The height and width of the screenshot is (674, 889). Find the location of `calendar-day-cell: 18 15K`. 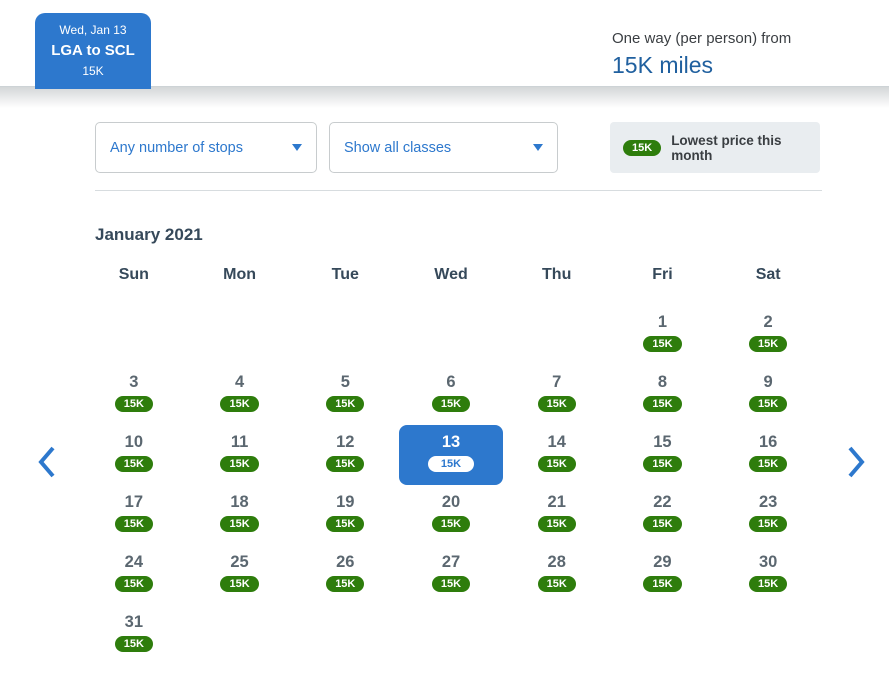

calendar-day-cell: 18 15K is located at coordinates (240, 514).